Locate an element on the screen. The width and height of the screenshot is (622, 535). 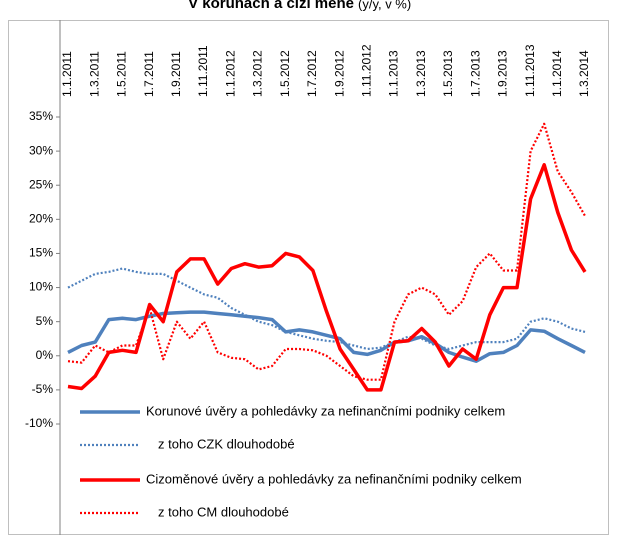
x-tick-label: 1.1.2012 is located at coordinates (230, 73).